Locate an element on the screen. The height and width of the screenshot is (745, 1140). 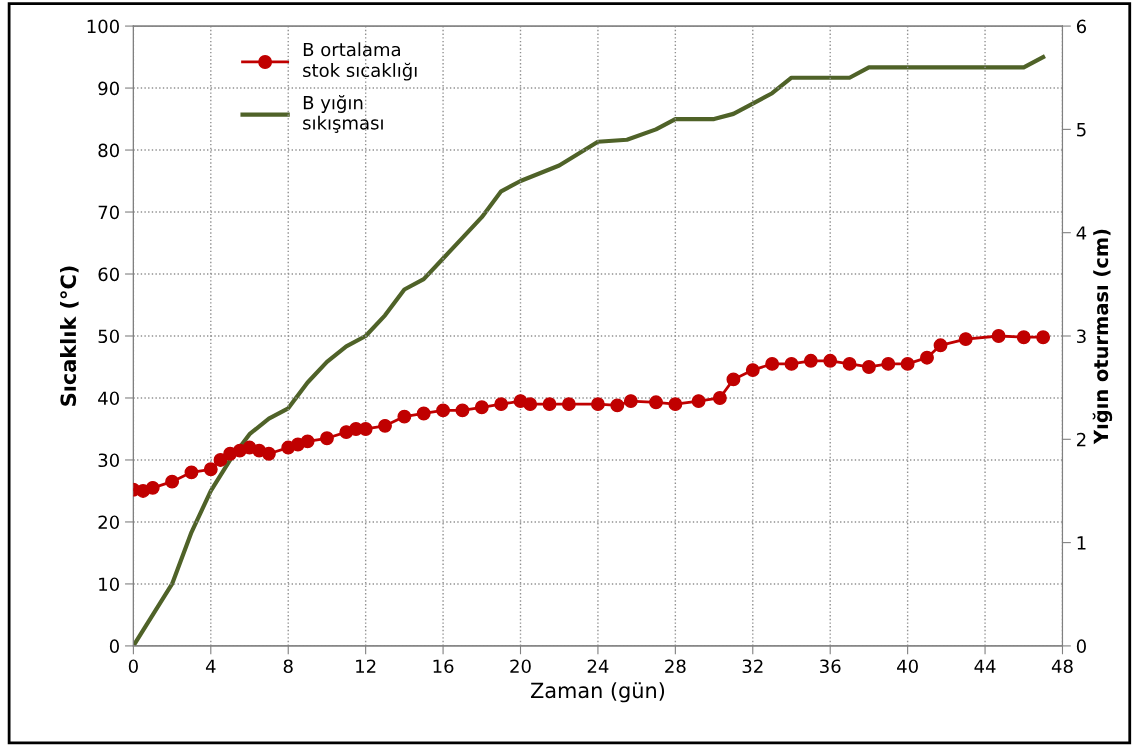
x-tick-label: 48 is located at coordinates (1062, 666).